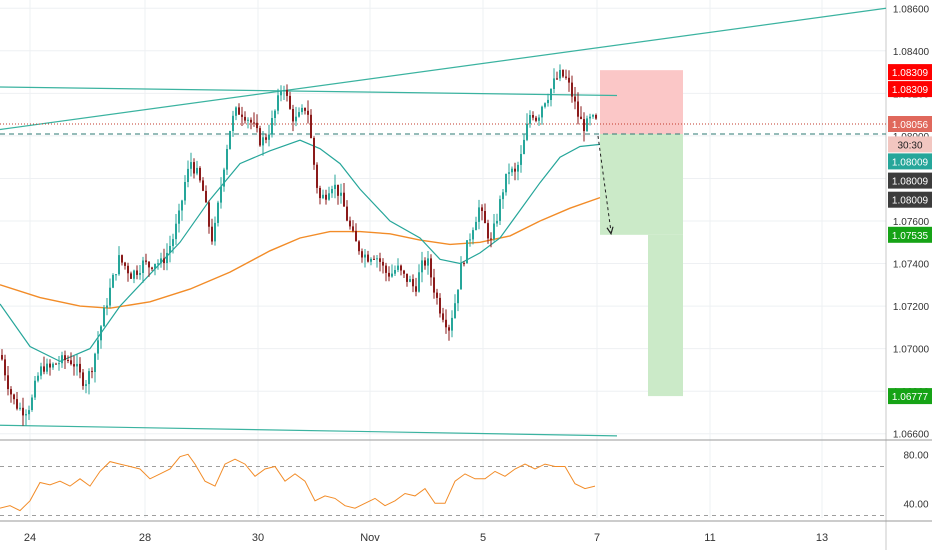 The width and height of the screenshot is (932, 555). Describe the element at coordinates (483, 538) in the screenshot. I see `x-tick-label: 5` at that location.